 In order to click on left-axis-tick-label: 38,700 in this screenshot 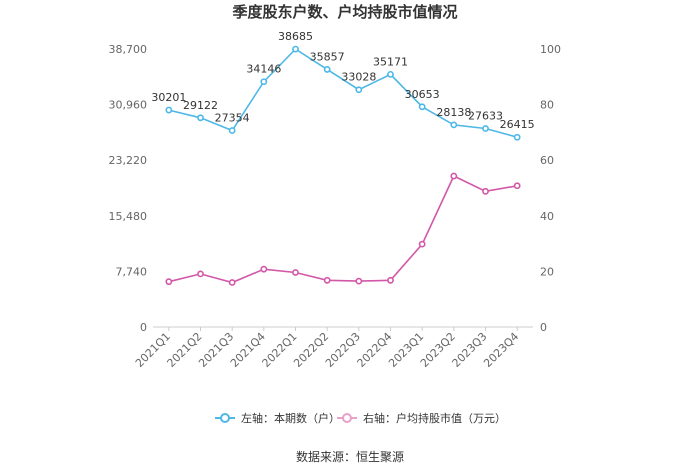, I will do `click(128, 49)`.